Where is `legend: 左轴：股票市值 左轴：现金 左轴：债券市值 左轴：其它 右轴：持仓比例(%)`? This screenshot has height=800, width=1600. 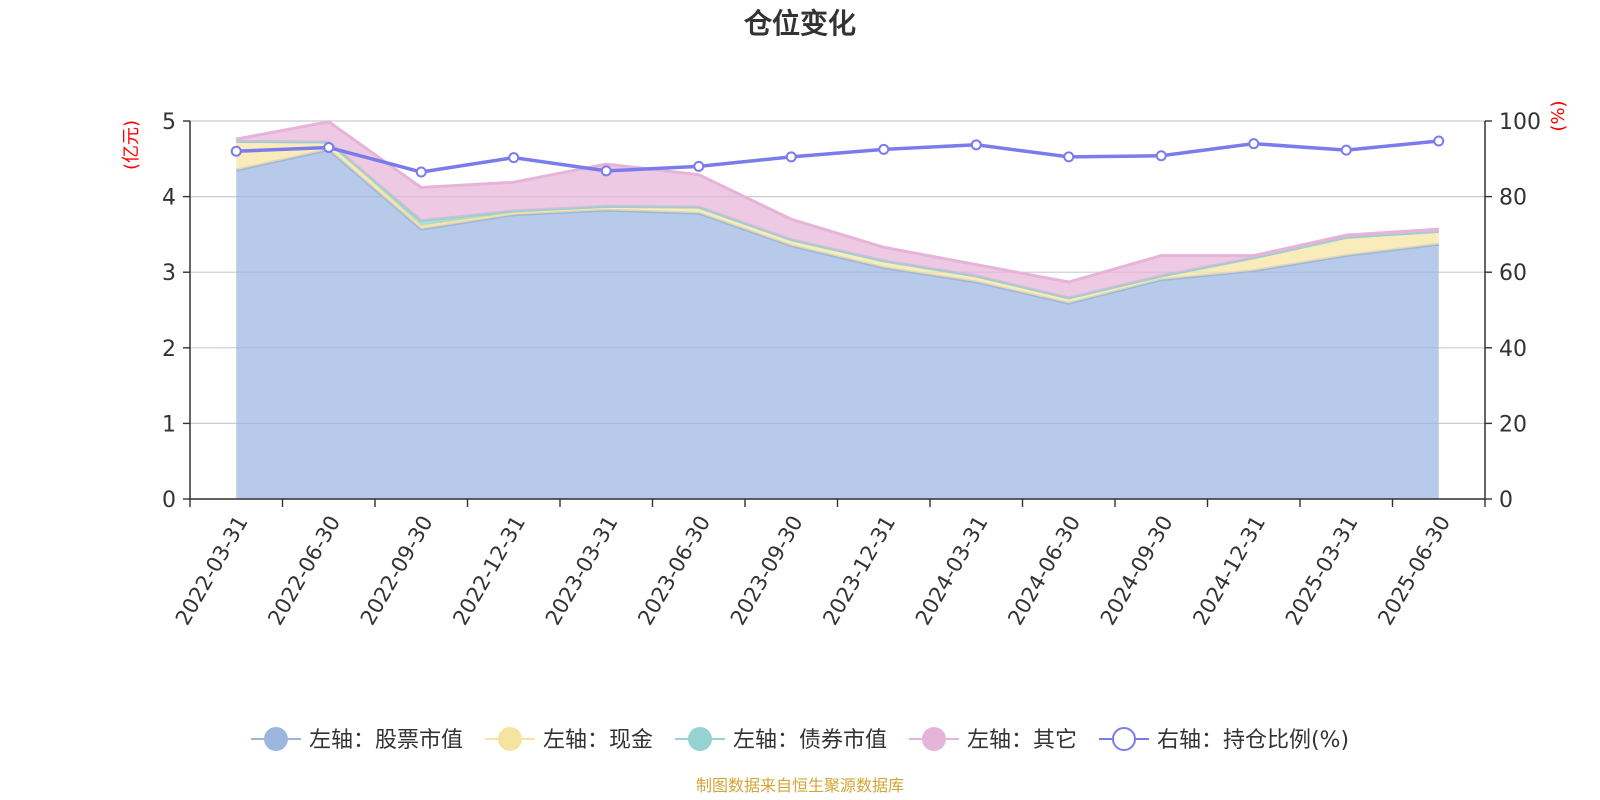 legend: 左轴：股票市值 左轴：现金 左轴：债券市值 左轴：其它 右轴：持仓比例(%) is located at coordinates (799, 740).